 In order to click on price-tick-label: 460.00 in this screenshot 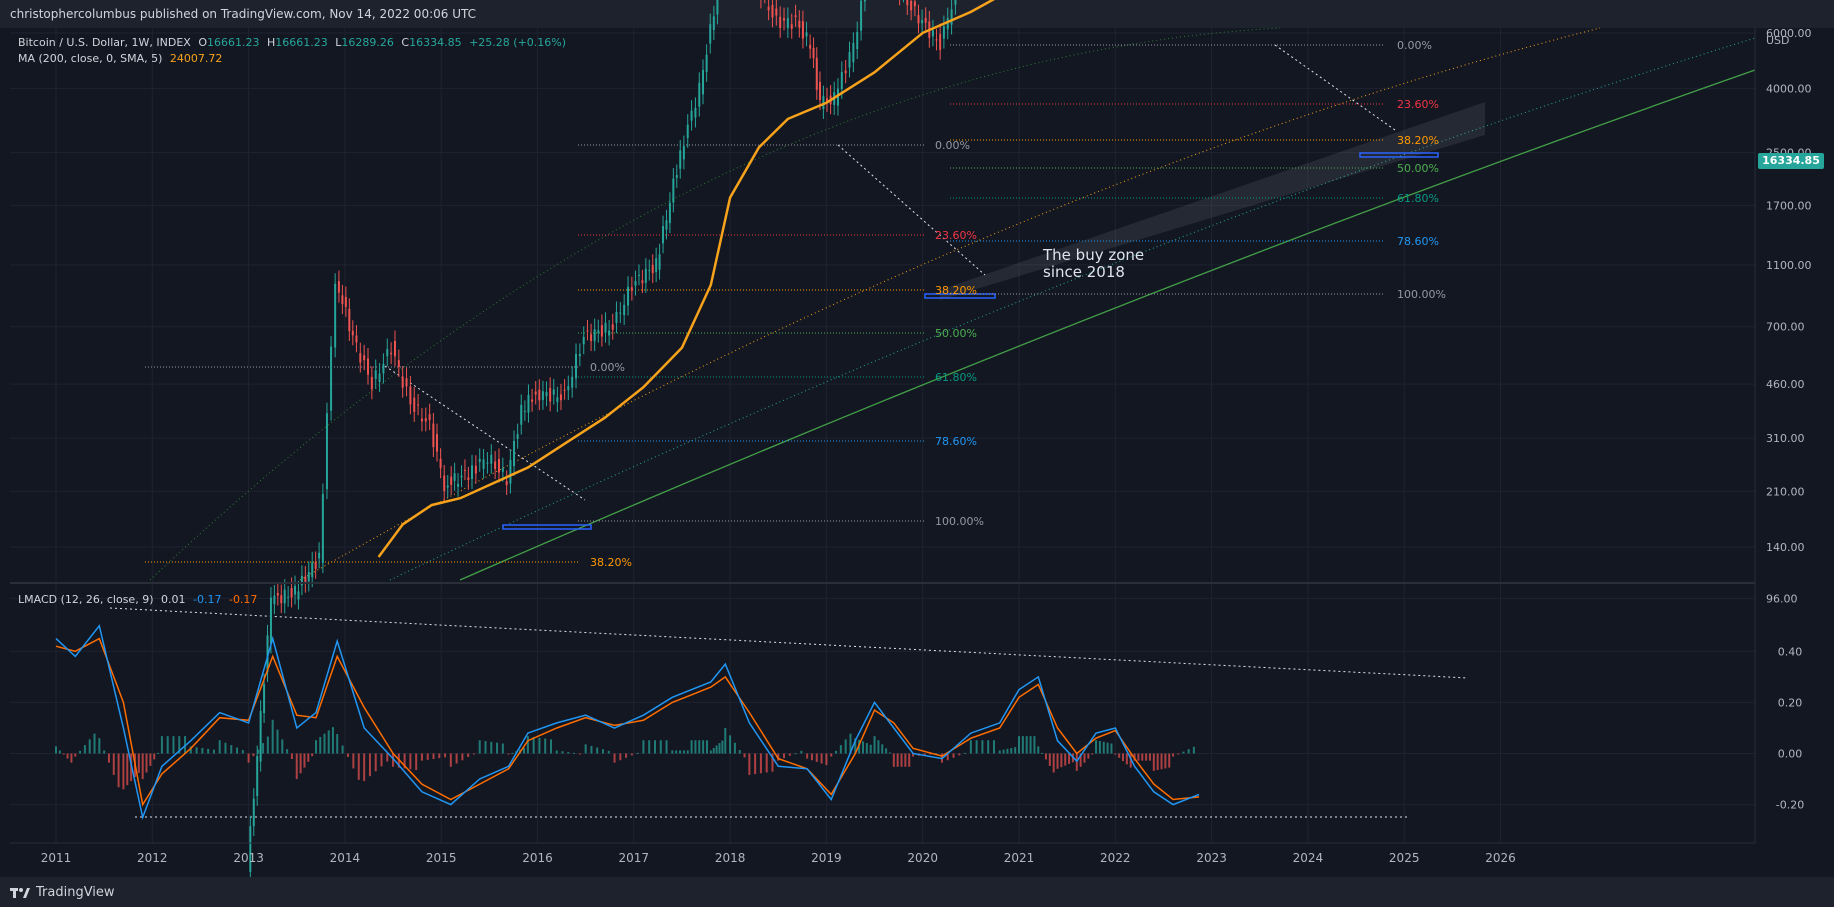, I will do `click(1785, 384)`.